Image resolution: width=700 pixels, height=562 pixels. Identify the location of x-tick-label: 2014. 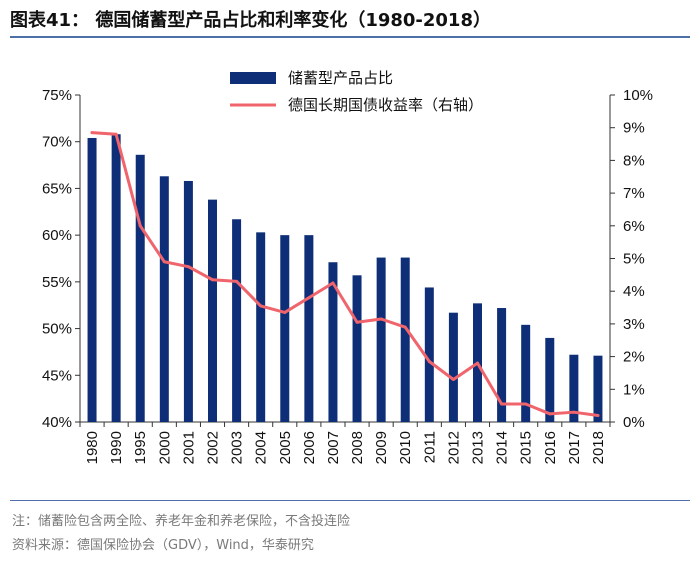
(502, 447).